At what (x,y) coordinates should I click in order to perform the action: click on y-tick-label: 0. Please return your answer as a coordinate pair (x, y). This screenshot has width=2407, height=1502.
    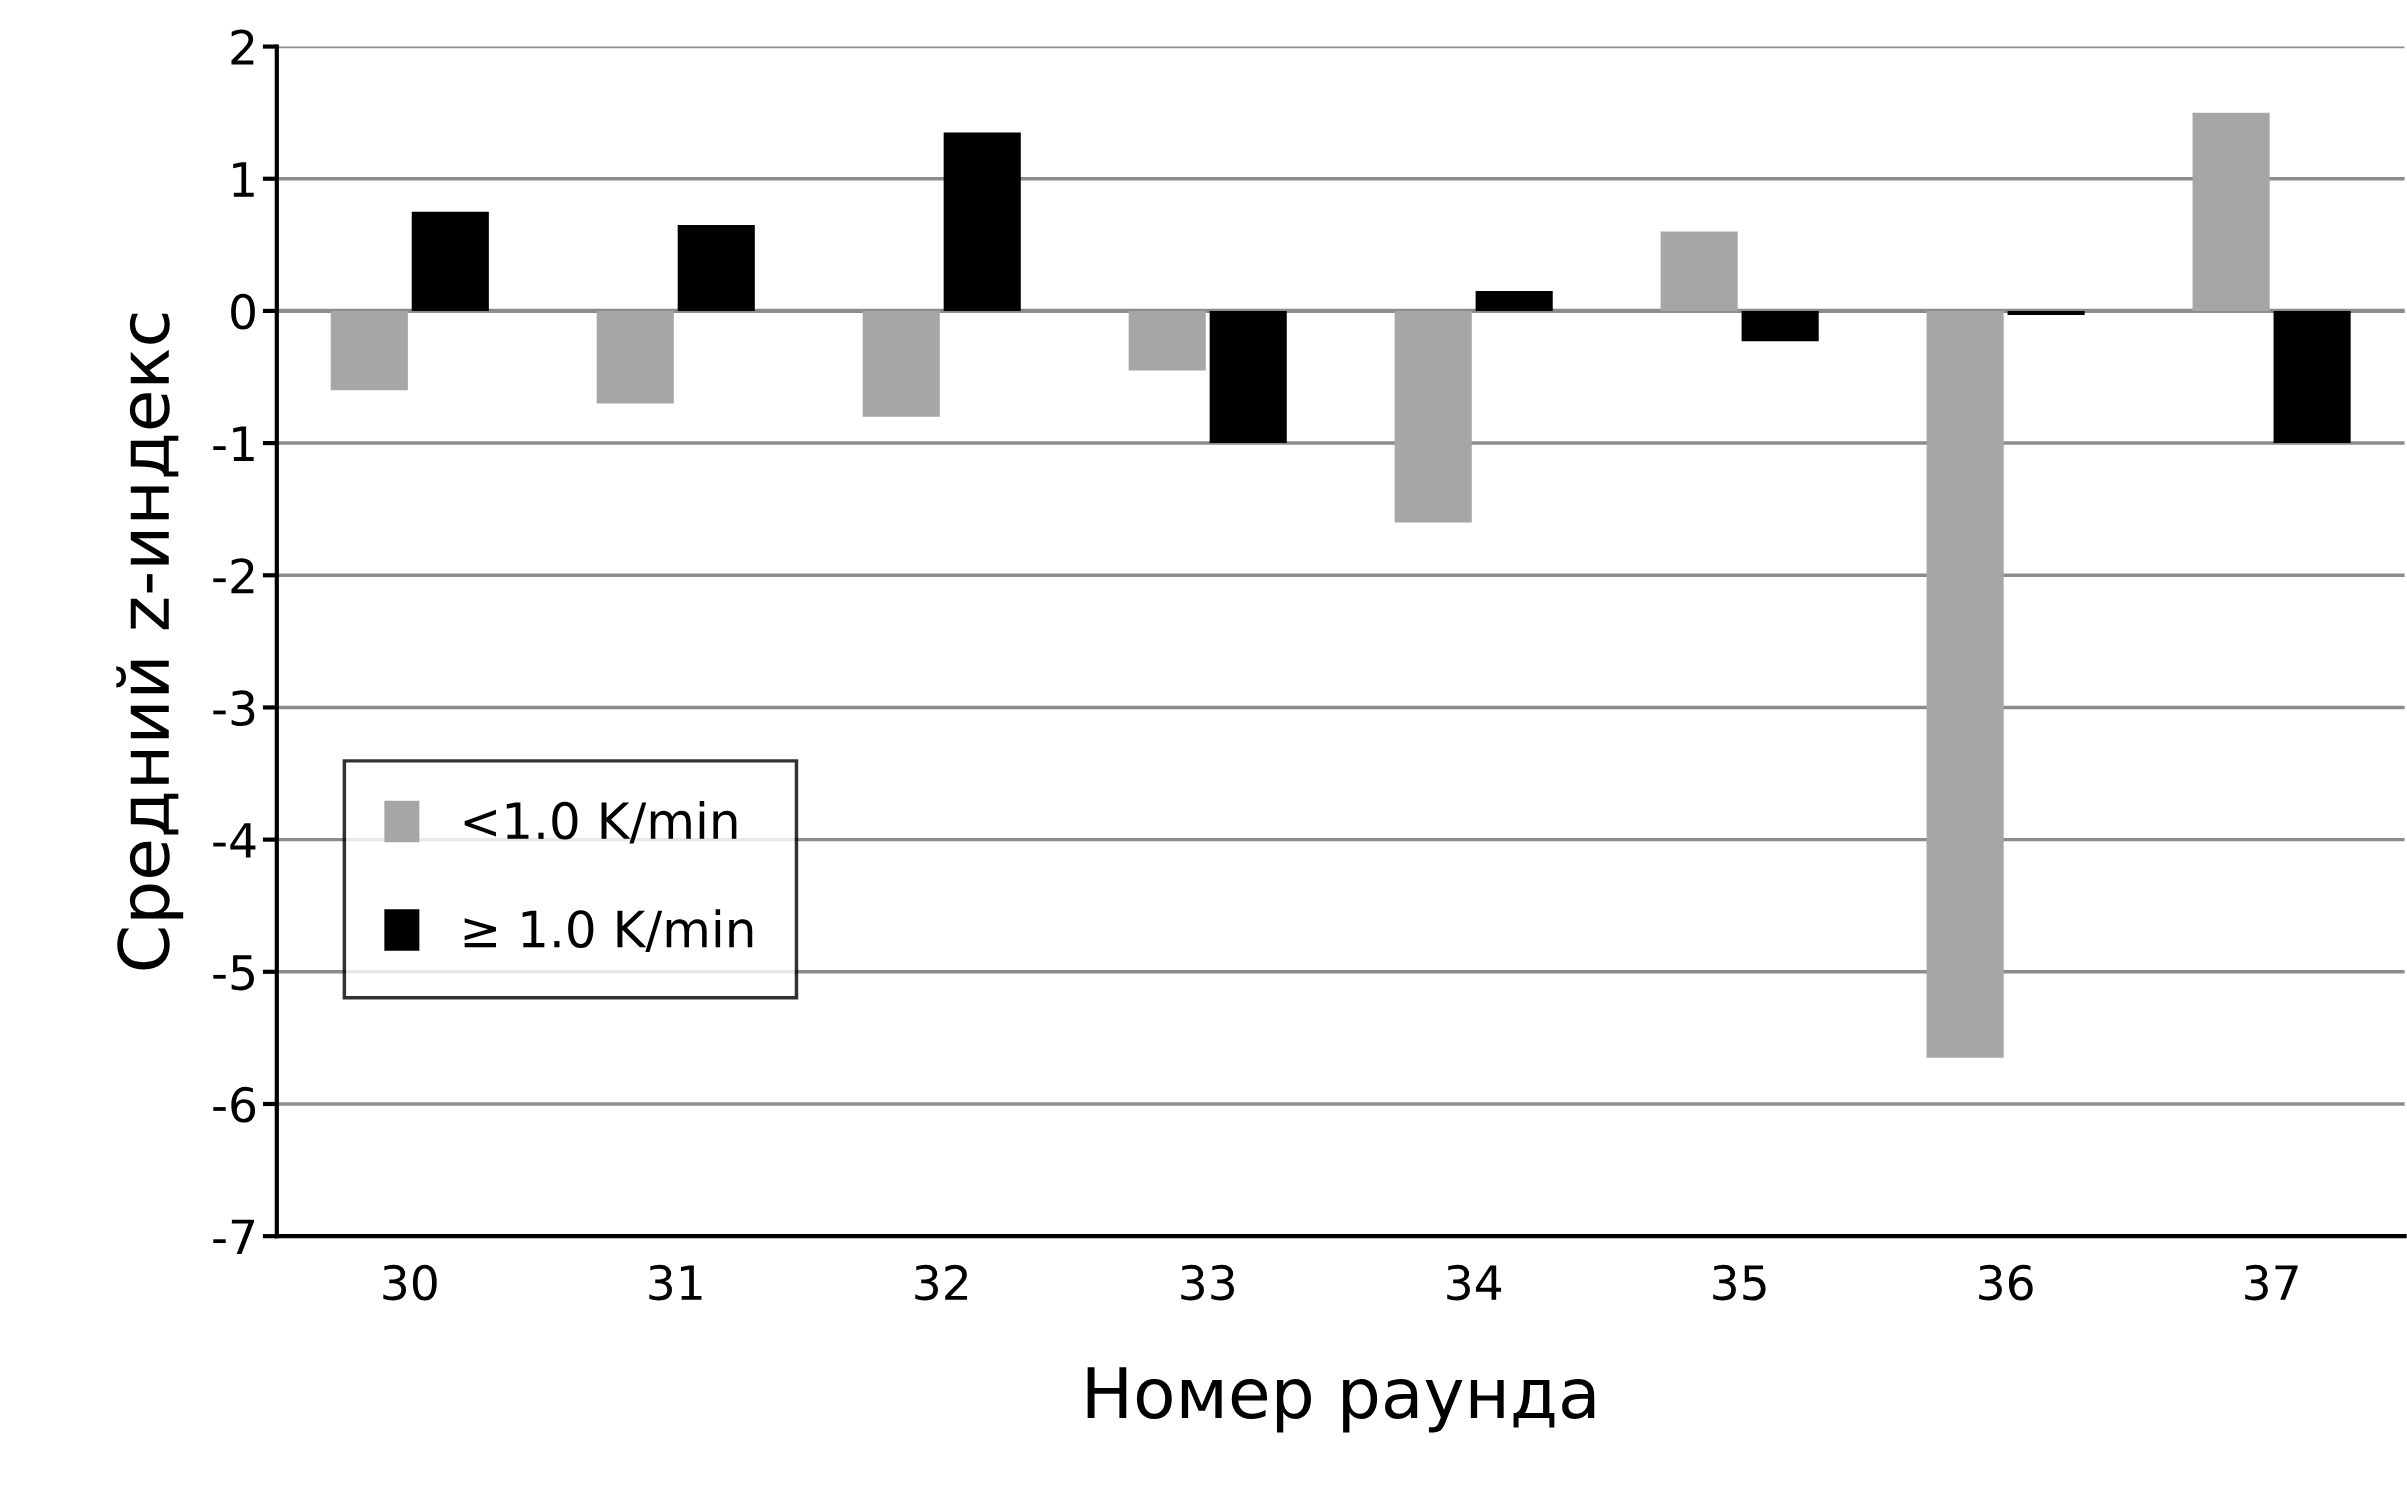
    Looking at the image, I should click on (243, 311).